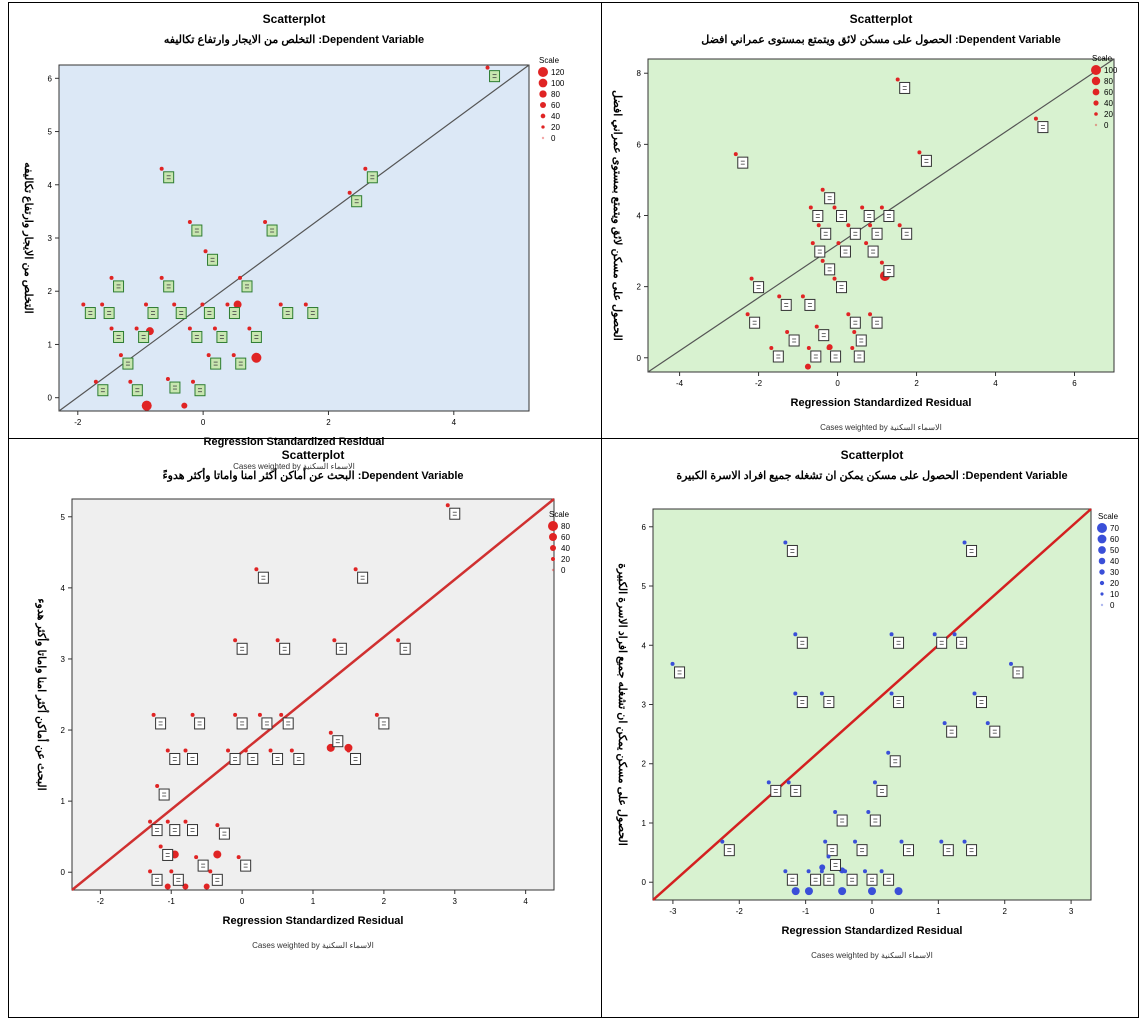 Image resolution: width=1142 pixels, height=1021 pixels. Describe the element at coordinates (172, 901) in the screenshot. I see `chart-3-x-tick-label: -1` at that location.